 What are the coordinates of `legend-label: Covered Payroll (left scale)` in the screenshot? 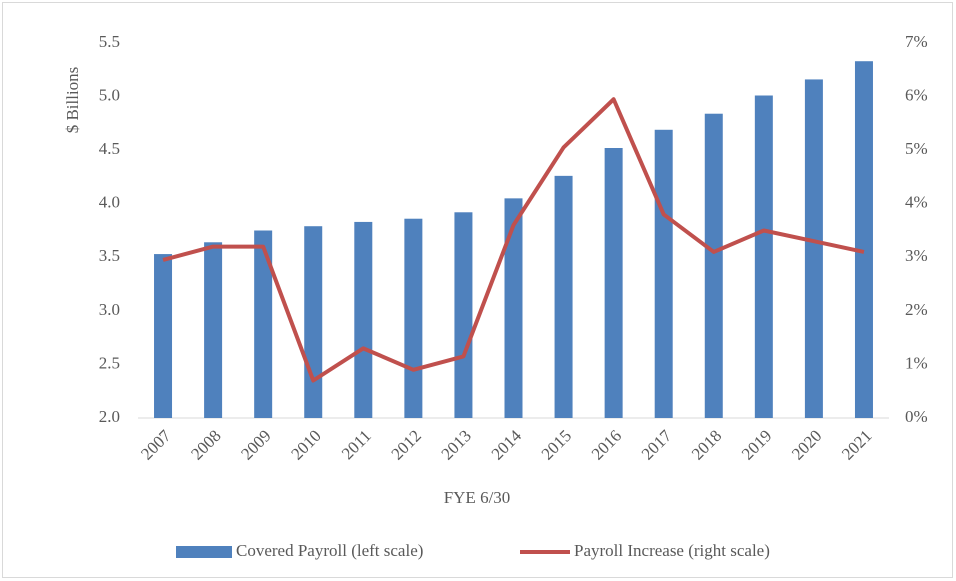 It's located at (329, 550).